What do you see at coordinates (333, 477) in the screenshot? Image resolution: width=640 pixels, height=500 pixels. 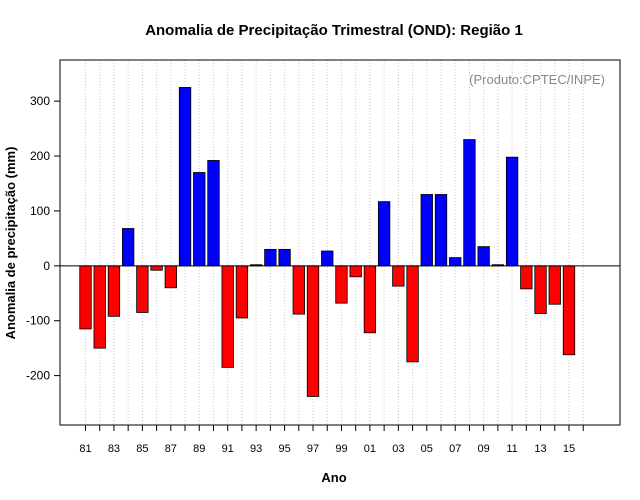 I see `x-axis-label: Ano` at bounding box center [333, 477].